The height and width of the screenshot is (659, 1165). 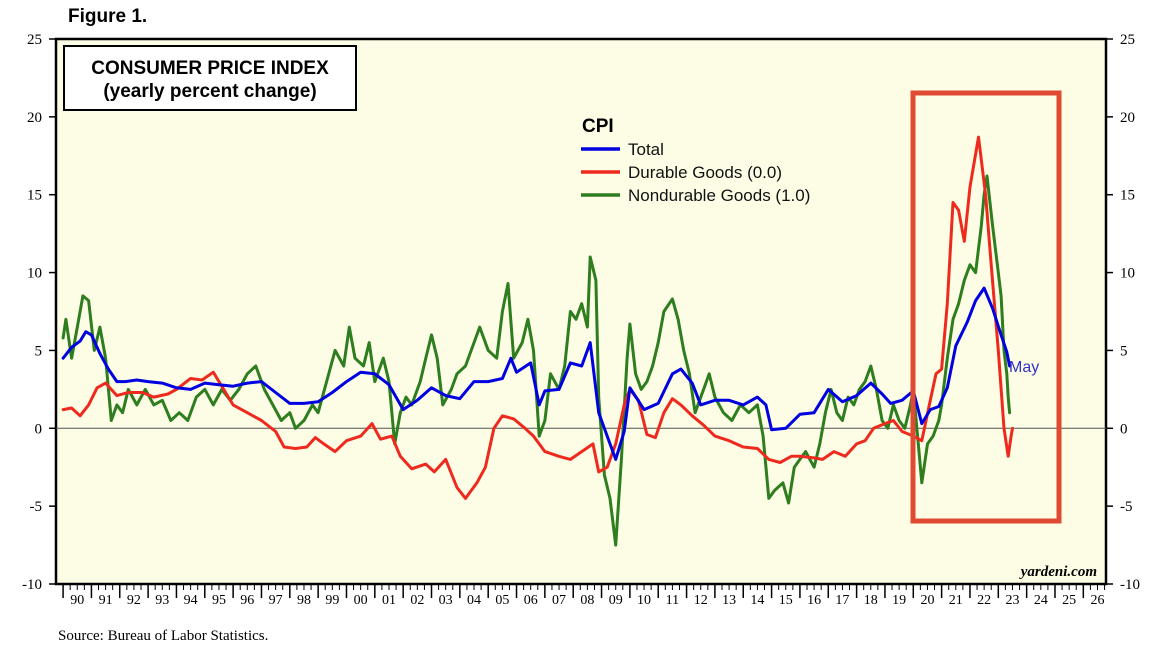 What do you see at coordinates (134, 600) in the screenshot?
I see `x-tick-label: 92` at bounding box center [134, 600].